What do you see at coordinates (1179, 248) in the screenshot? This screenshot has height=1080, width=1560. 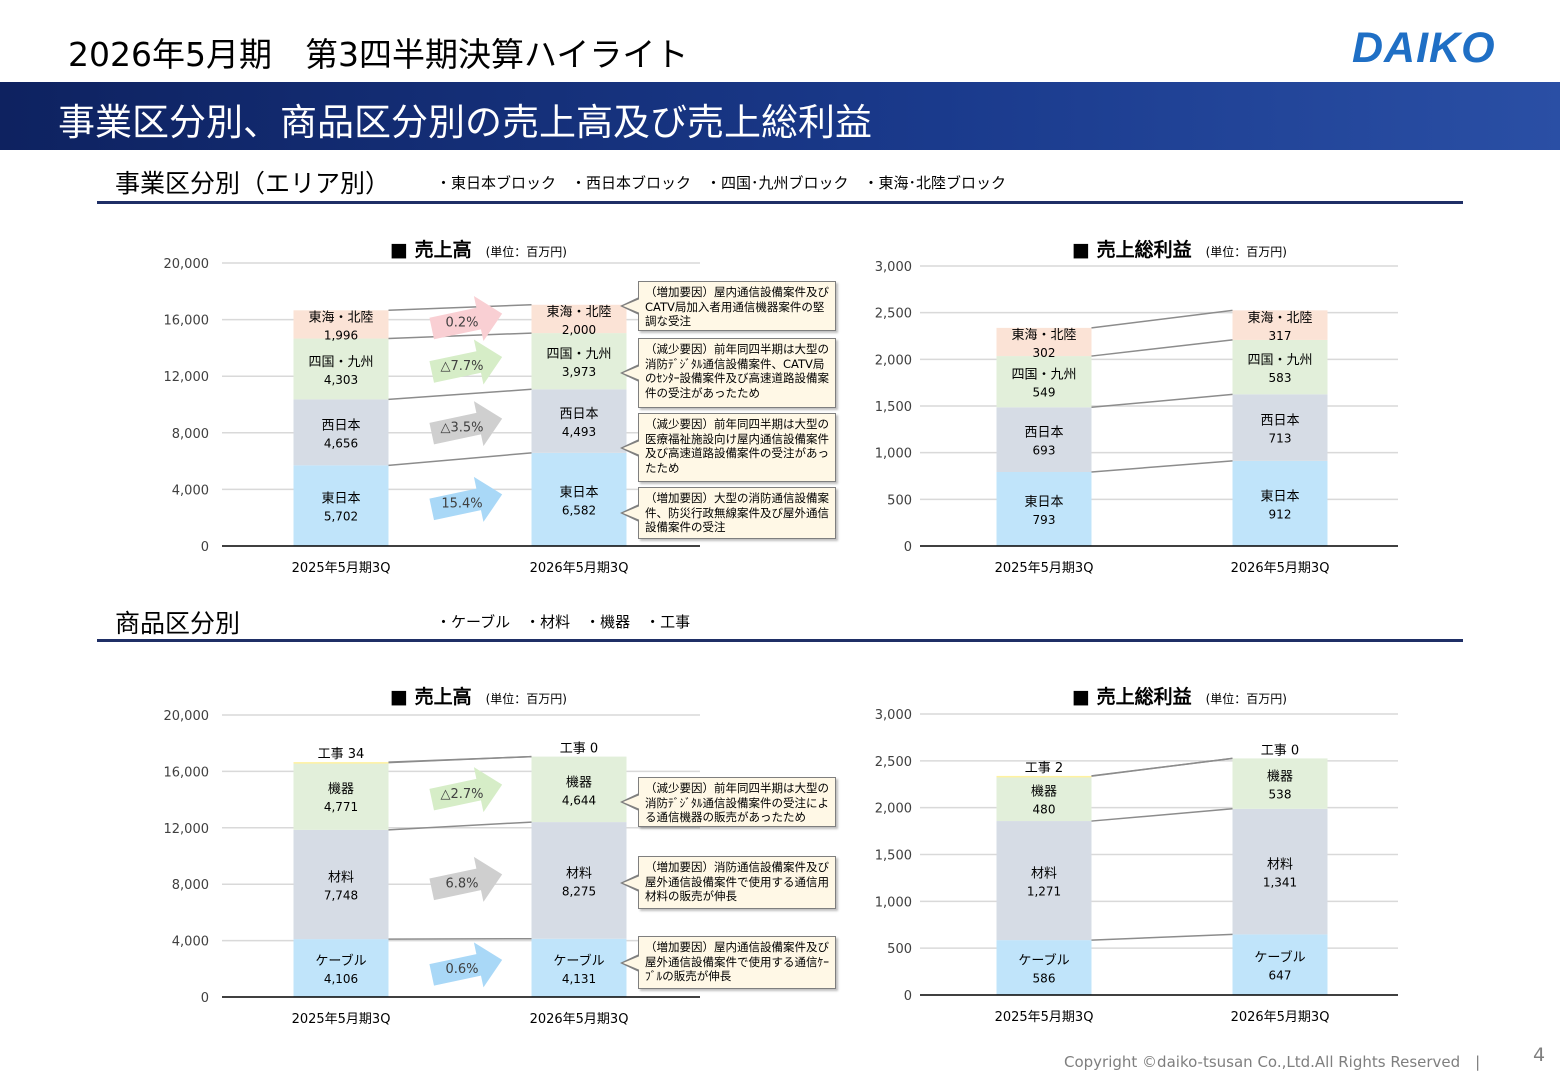 I see `chart-title-area-gross: ■ 売上総利益 (単位：百万円)` at bounding box center [1179, 248].